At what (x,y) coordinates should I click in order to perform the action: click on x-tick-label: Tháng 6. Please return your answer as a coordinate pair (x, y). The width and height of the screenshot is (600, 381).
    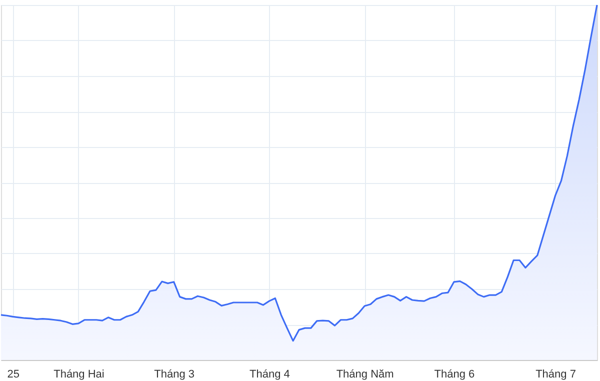
    Looking at the image, I should click on (454, 374).